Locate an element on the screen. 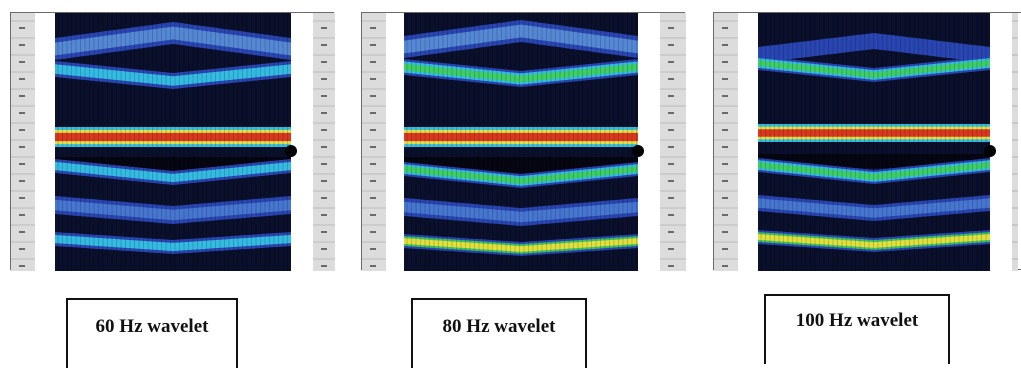 The image size is (1021, 368). caption-80hz: 80 Hz wavelet is located at coordinates (499, 333).